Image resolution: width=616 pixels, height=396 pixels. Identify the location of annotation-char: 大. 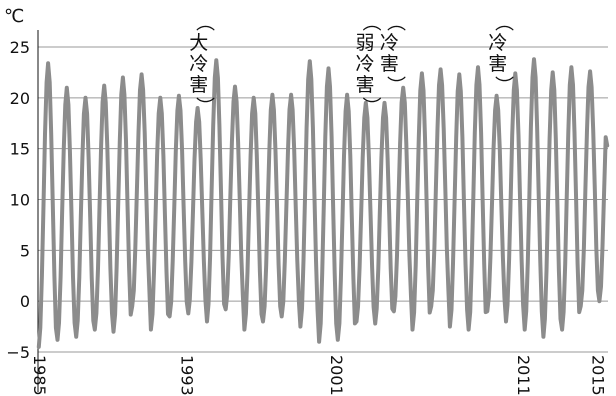
(198, 43).